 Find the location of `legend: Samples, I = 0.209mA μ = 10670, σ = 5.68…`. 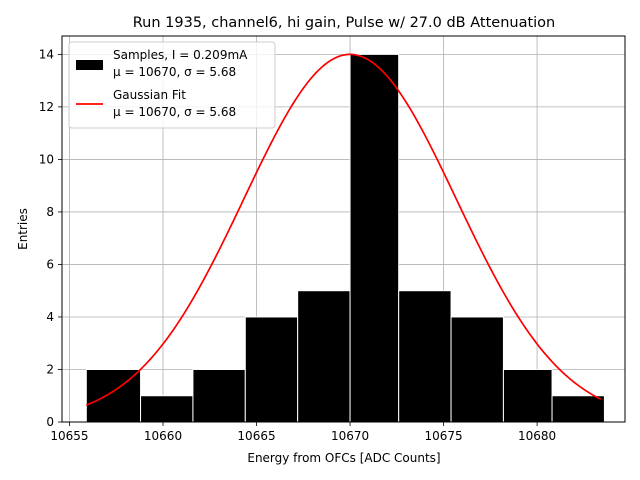

legend: Samples, I = 0.209mA μ = 10670, σ = 5.68… is located at coordinates (172, 85).